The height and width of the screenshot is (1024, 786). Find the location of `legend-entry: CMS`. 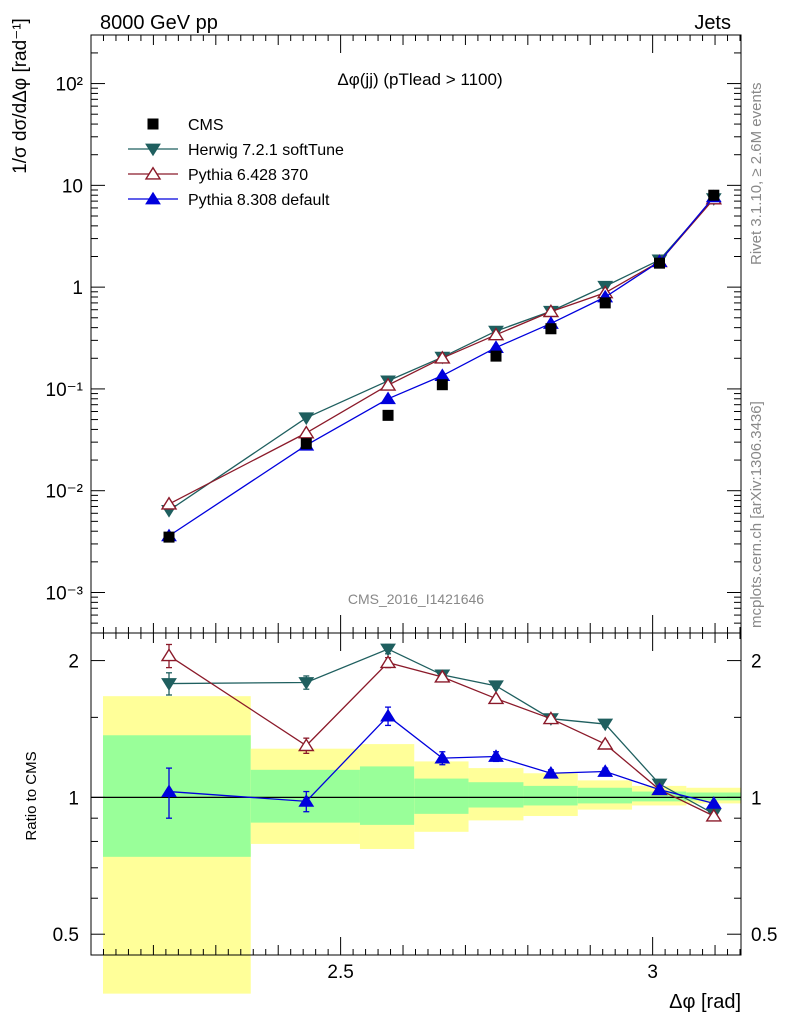

legend-entry: CMS is located at coordinates (185, 125).